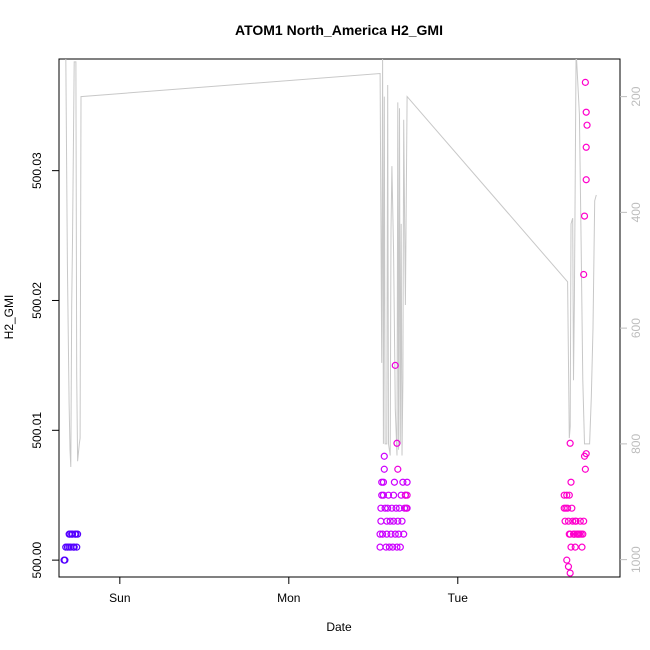  I want to click on x-tick-label: Tue, so click(458, 598).